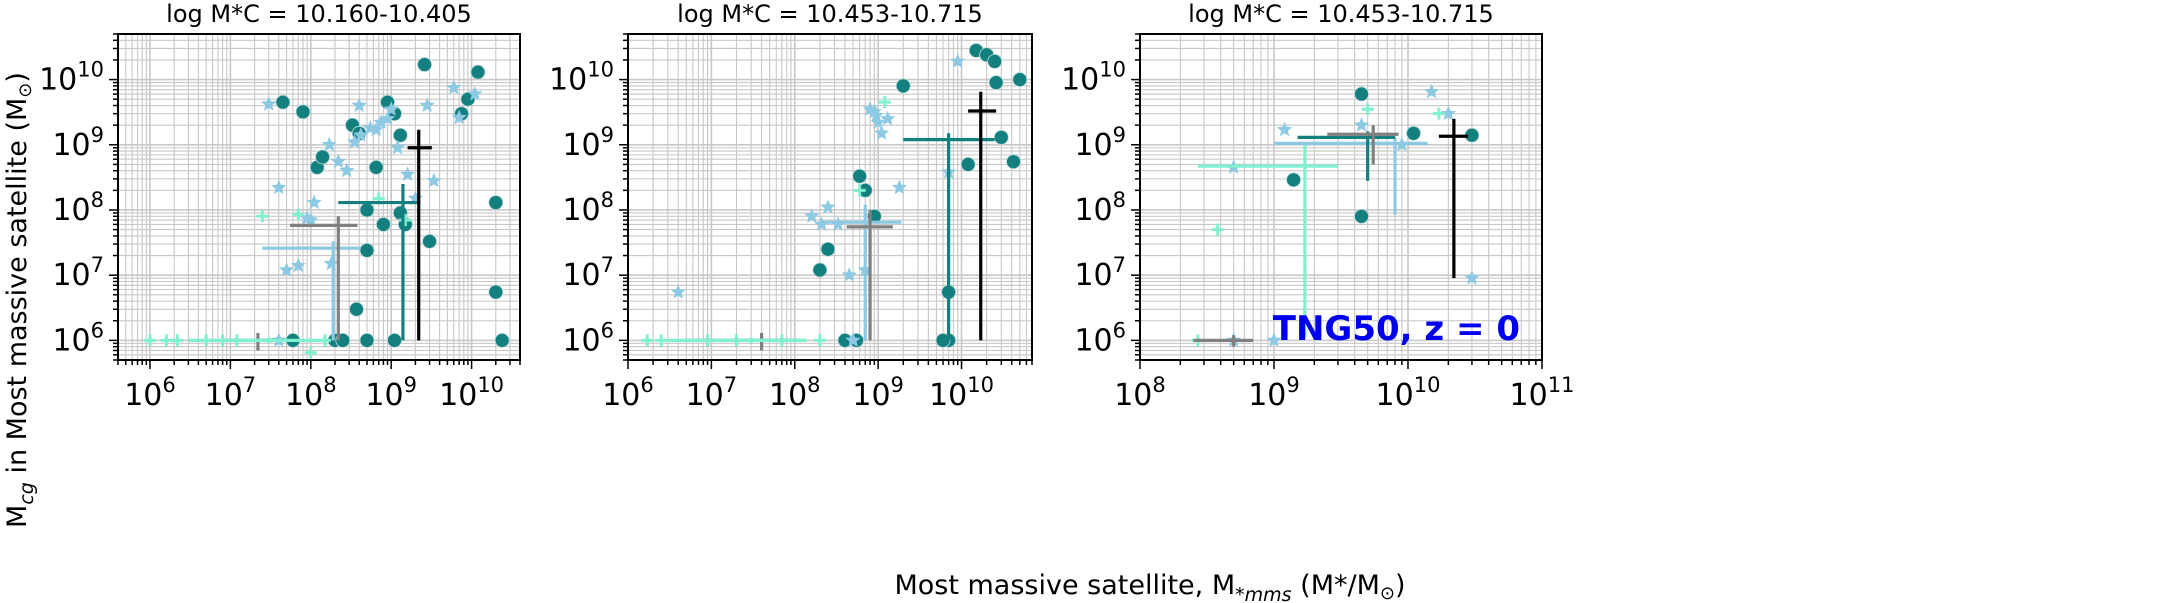 This screenshot has height=603, width=2170. I want to click on panel-title: log M*C = 10.453-10.715, so click(1341, 14).